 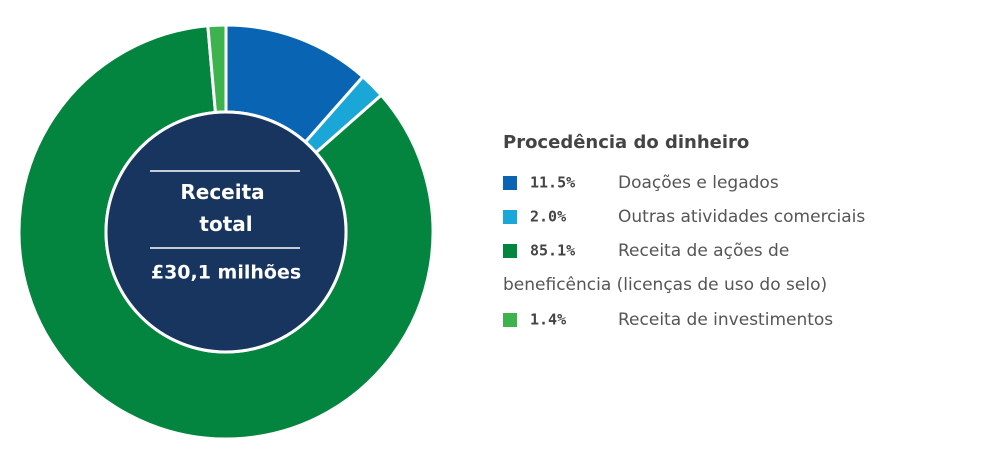 What do you see at coordinates (725, 320) in the screenshot?
I see `legend-label: Receita de investimentos` at bounding box center [725, 320].